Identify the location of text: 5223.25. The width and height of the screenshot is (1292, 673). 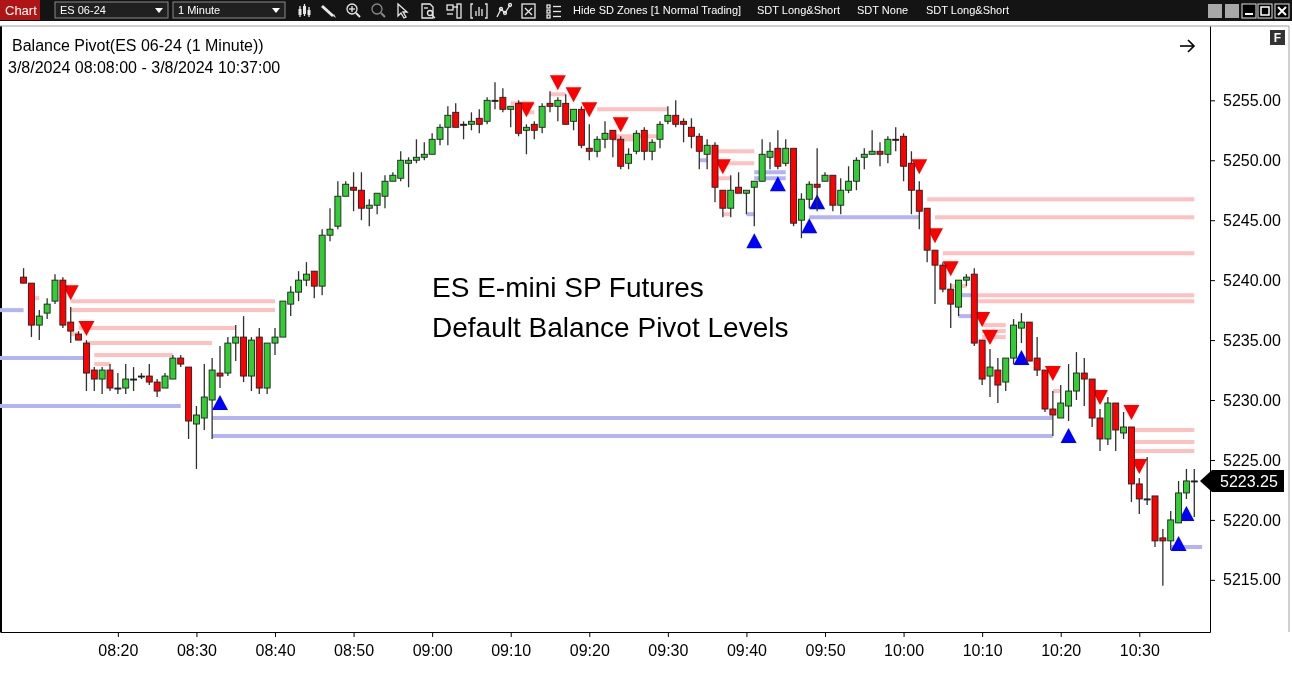
(1249, 481).